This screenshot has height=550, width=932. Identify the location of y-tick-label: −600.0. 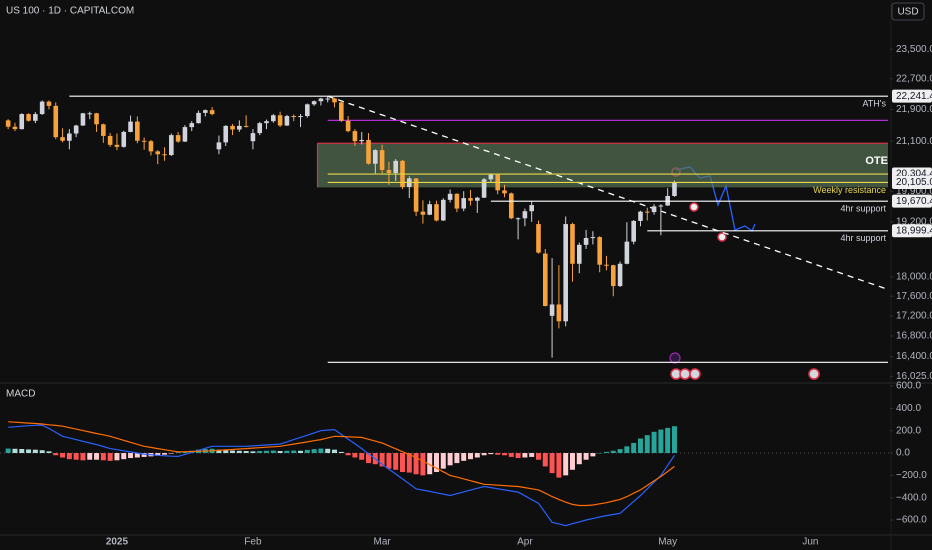
(911, 520).